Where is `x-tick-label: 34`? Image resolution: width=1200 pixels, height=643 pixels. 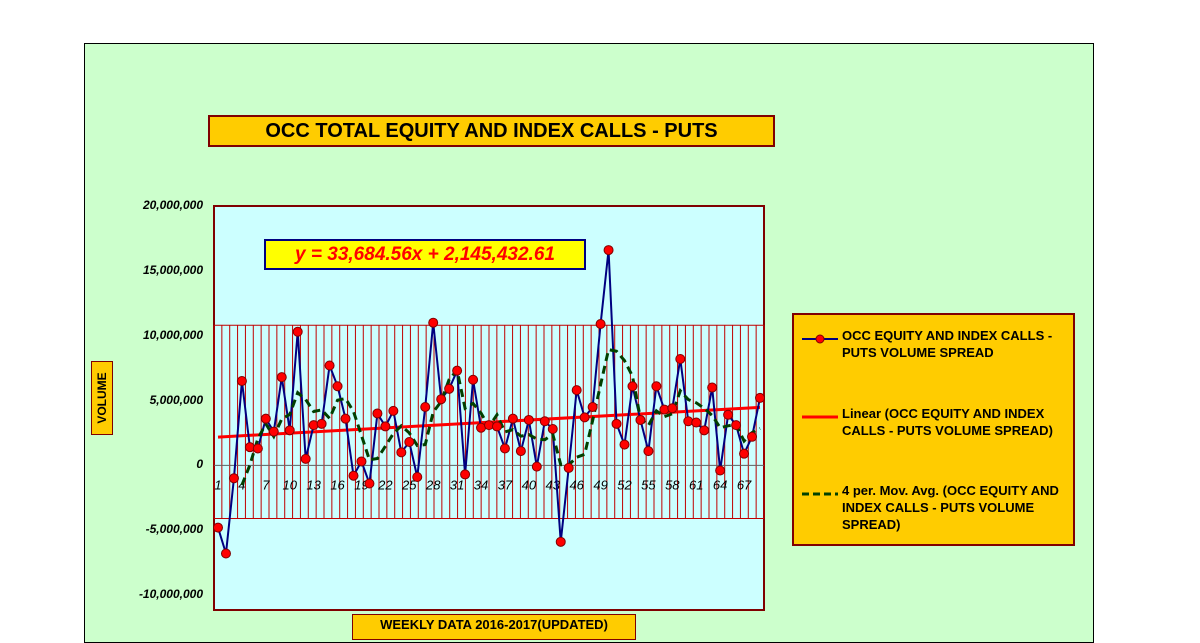 x-tick-label: 34 is located at coordinates (481, 484).